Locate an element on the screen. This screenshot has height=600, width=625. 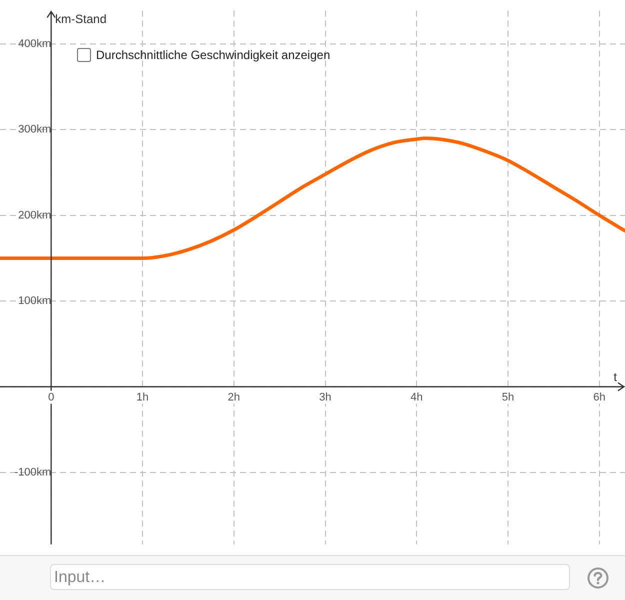
x-tick-label: 0 is located at coordinates (51, 397).